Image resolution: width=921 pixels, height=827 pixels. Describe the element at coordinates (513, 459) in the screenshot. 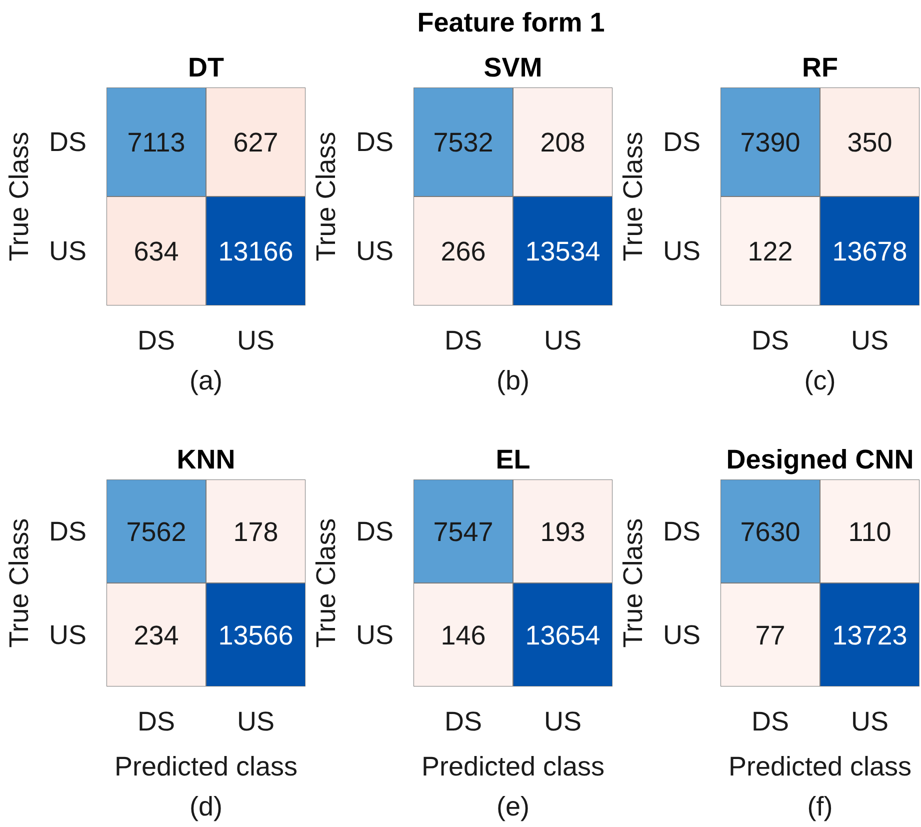

I see `chart-title: EL` at that location.